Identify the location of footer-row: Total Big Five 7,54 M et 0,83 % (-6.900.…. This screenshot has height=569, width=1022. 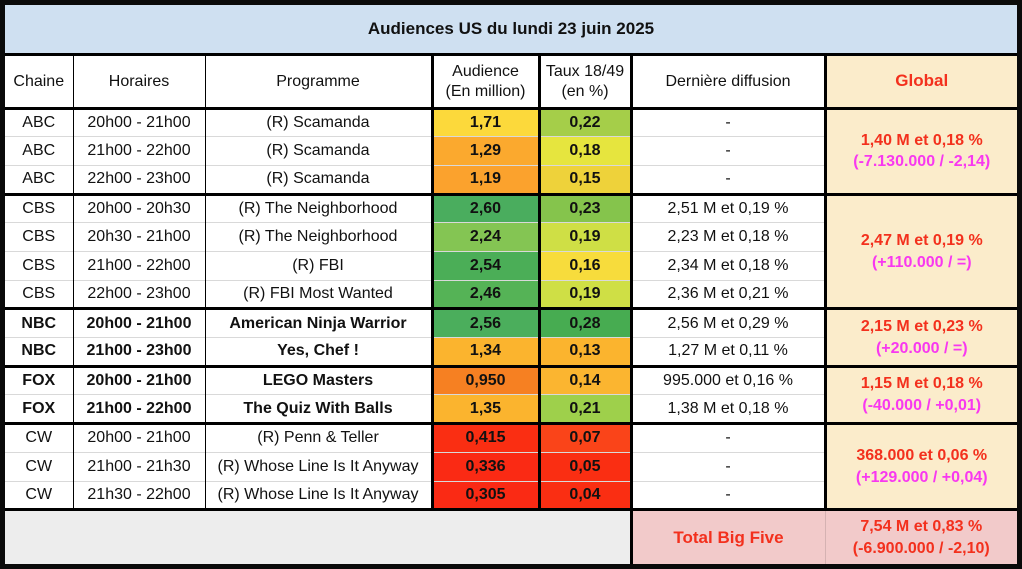
(511, 536).